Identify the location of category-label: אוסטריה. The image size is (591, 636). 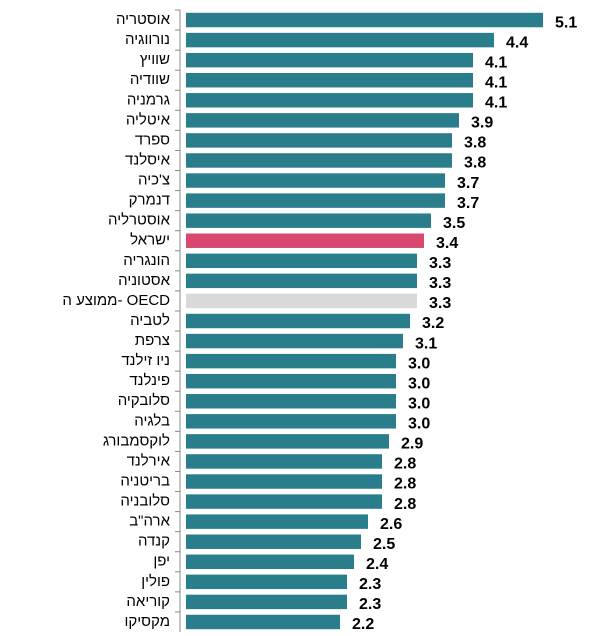
(143, 19).